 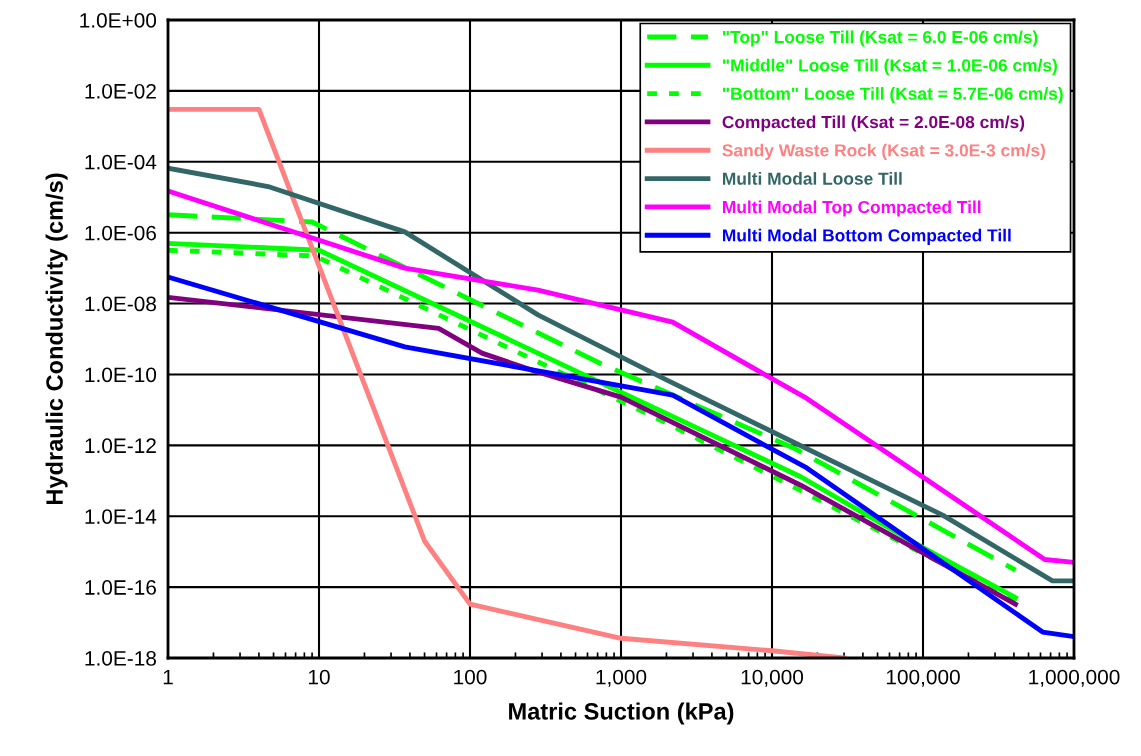 I want to click on legend-label: Multi Modal Top Compacted Till, so click(x=852, y=208).